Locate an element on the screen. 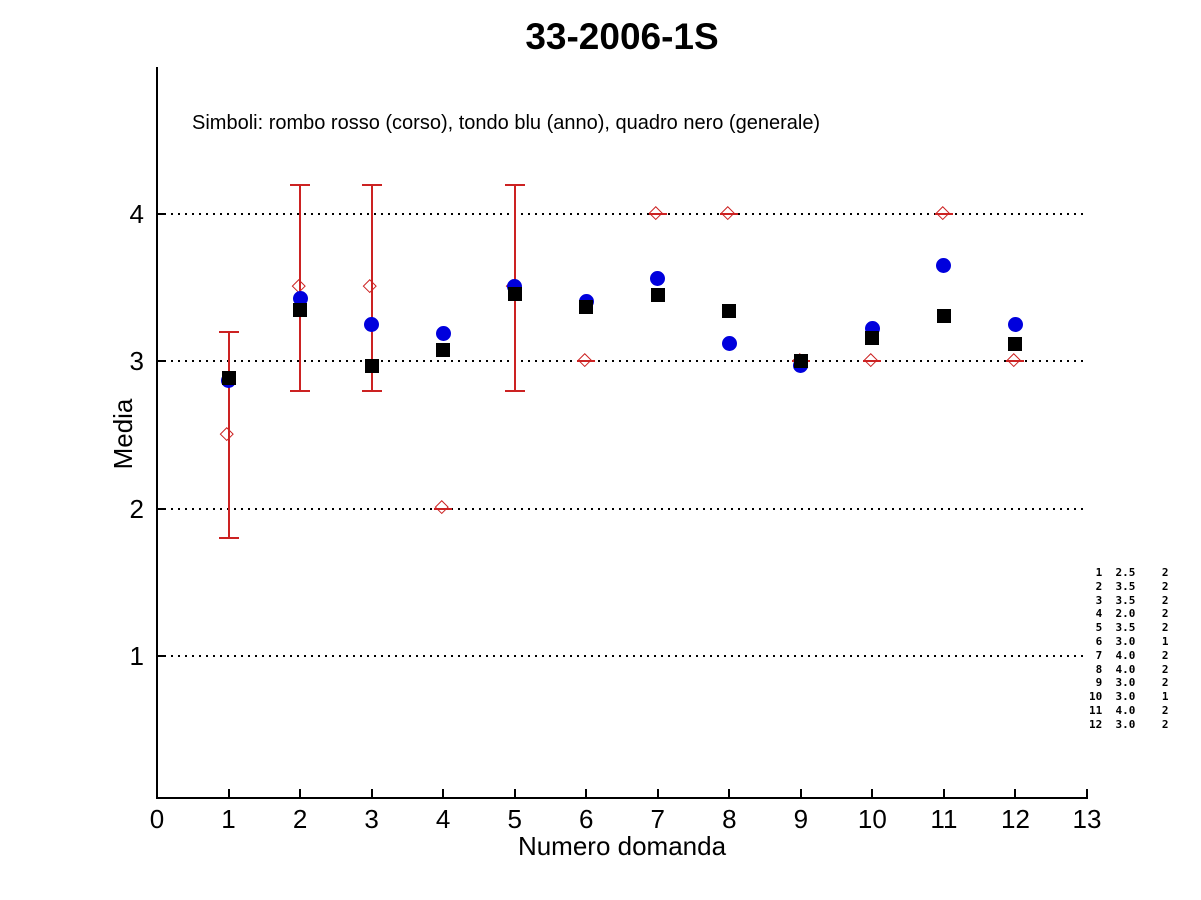 Image resolution: width=1201 pixels, height=900 pixels. side-table-row: 4 2.0 2 is located at coordinates (1129, 614).